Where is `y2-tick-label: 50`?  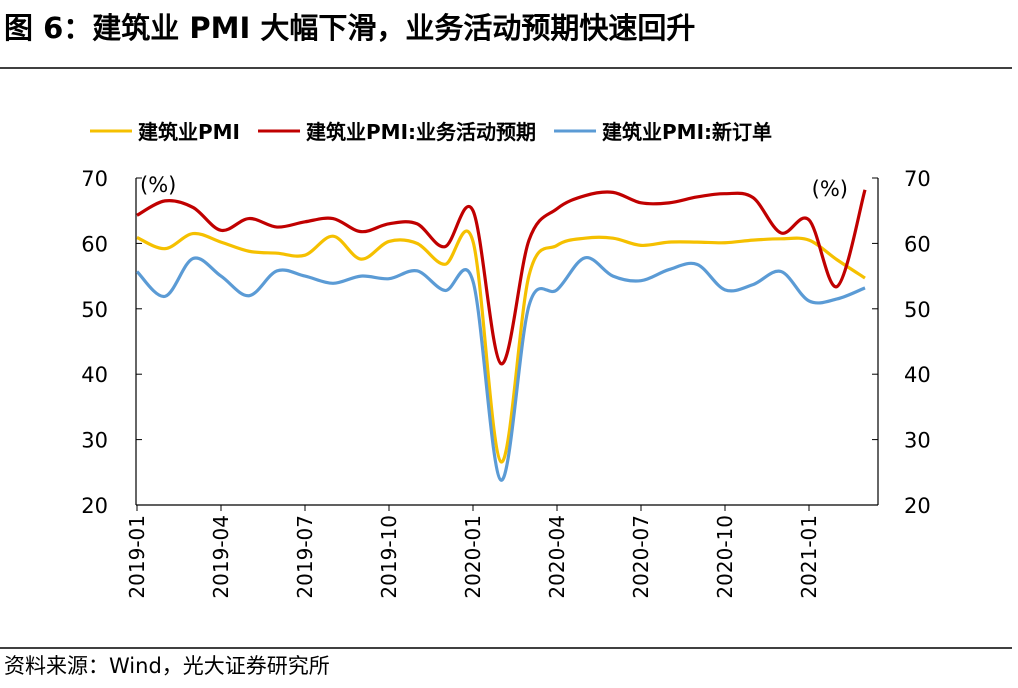 y2-tick-label: 50 is located at coordinates (917, 310).